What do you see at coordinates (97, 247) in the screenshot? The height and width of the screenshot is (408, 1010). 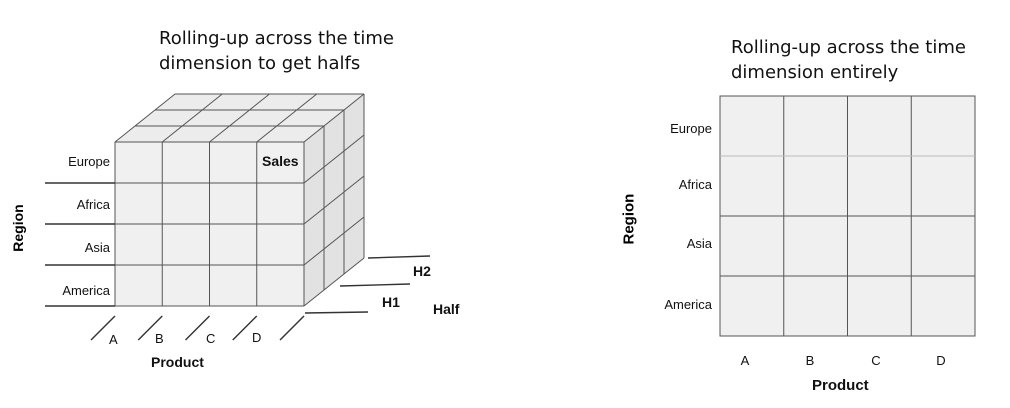 I see `region-label-asia: Asia` at bounding box center [97, 247].